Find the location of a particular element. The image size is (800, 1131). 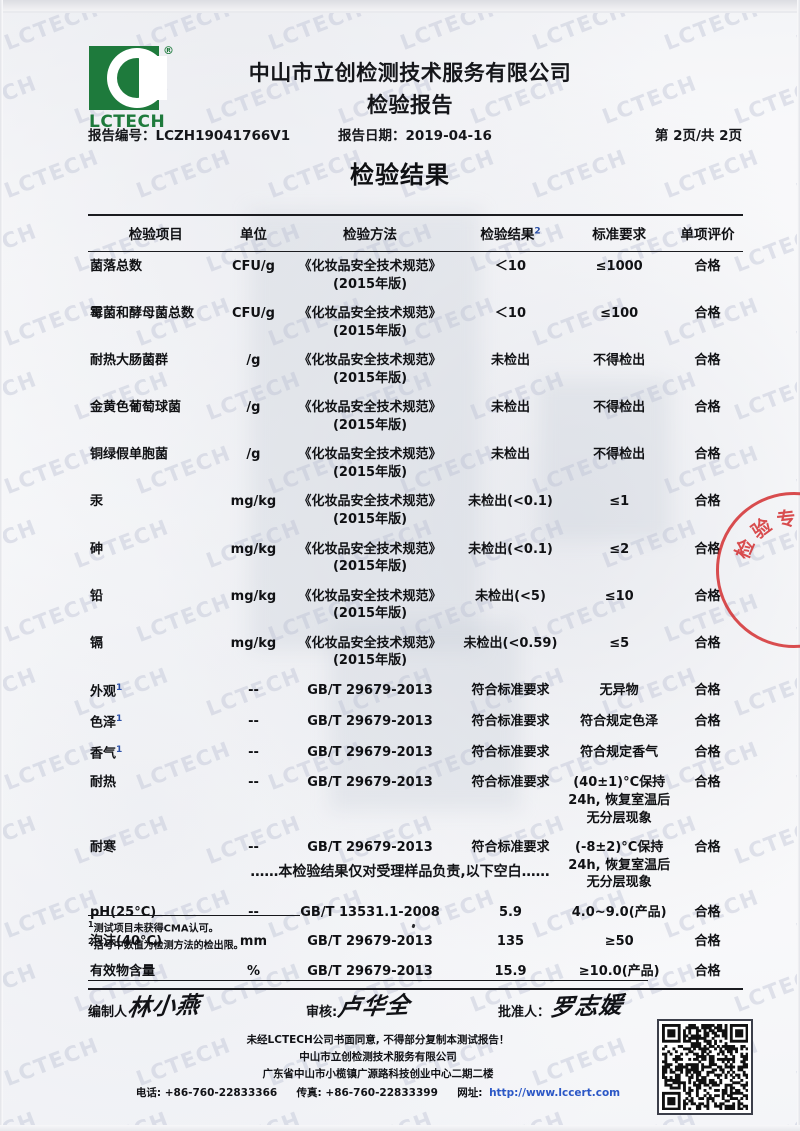

table-row: 汞 mg/kg 《化妆品安全技术规范》(2015年版) 未检出(<0.1) ≤1 合格 is located at coordinates (415, 510).